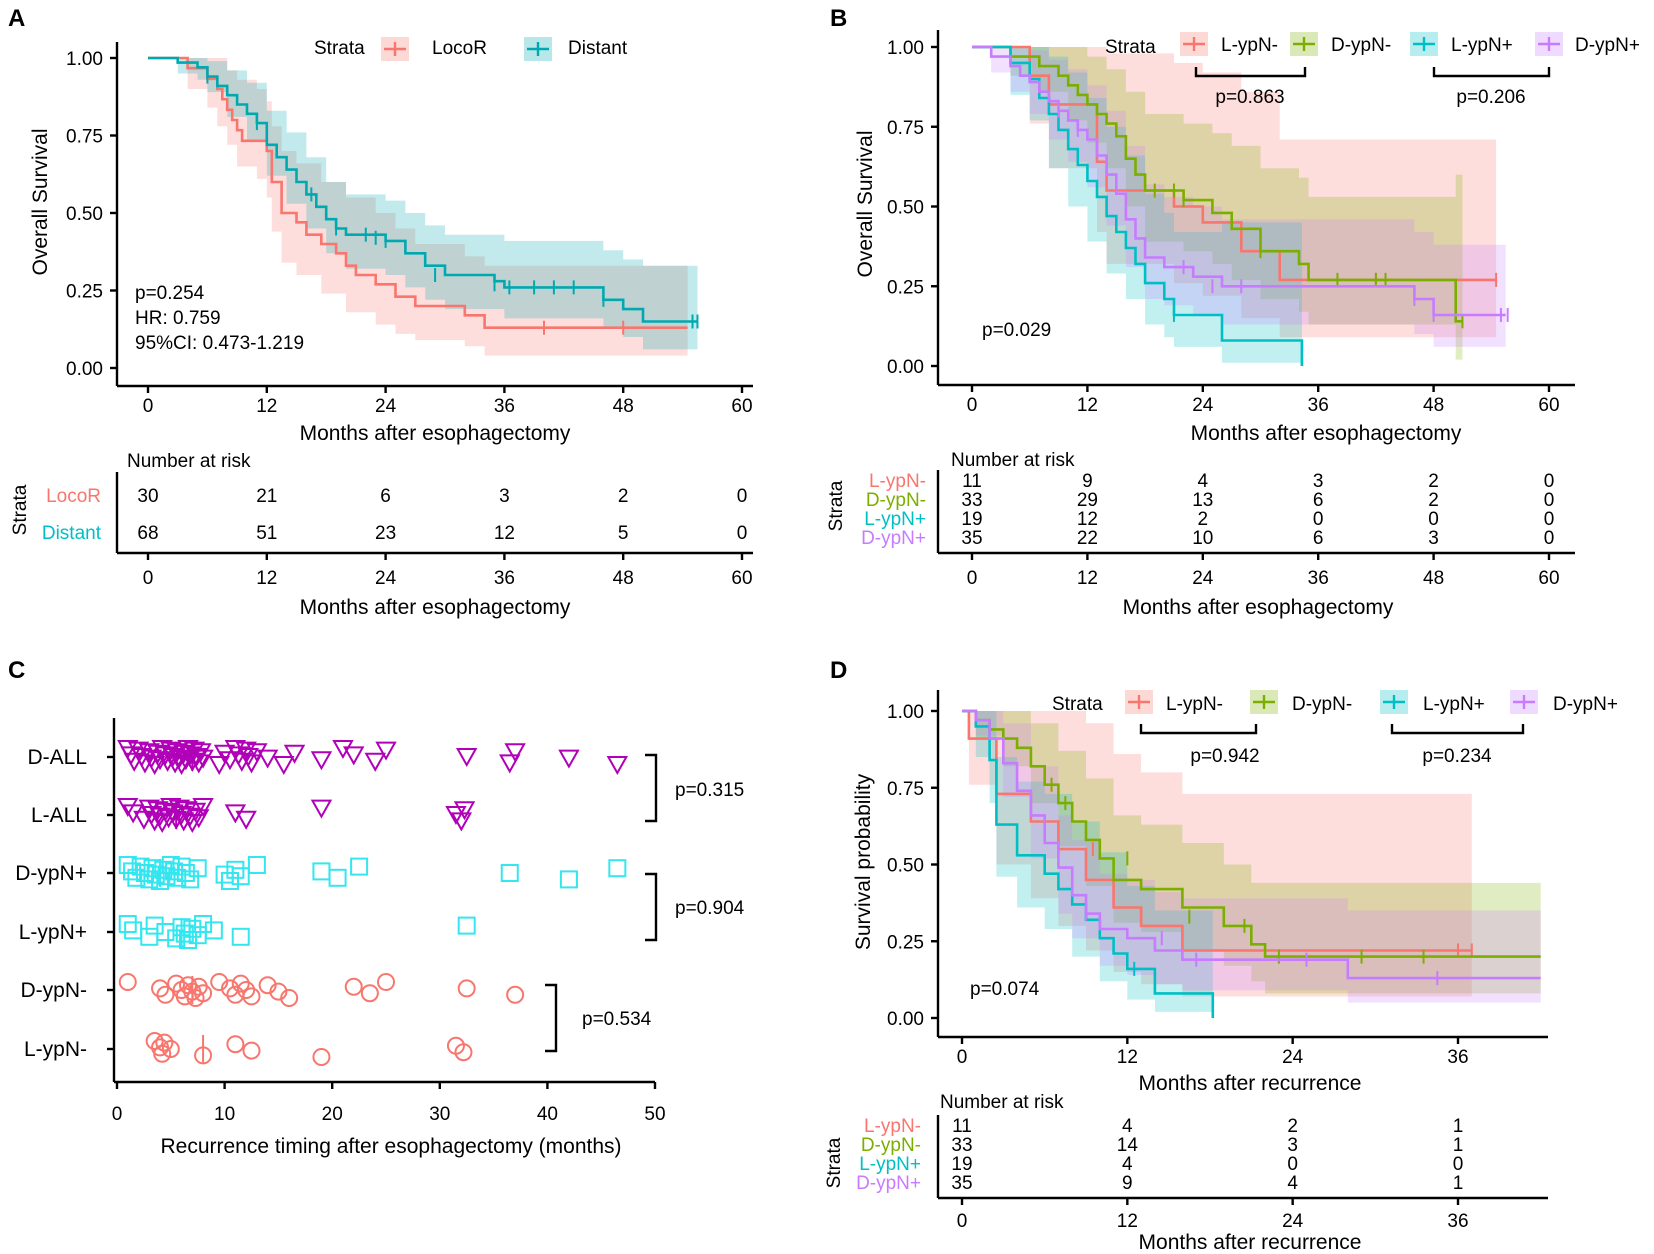 This screenshot has width=1654, height=1254. What do you see at coordinates (73, 496) in the screenshot?
I see `risk-row-label-locor: LocoR` at bounding box center [73, 496].